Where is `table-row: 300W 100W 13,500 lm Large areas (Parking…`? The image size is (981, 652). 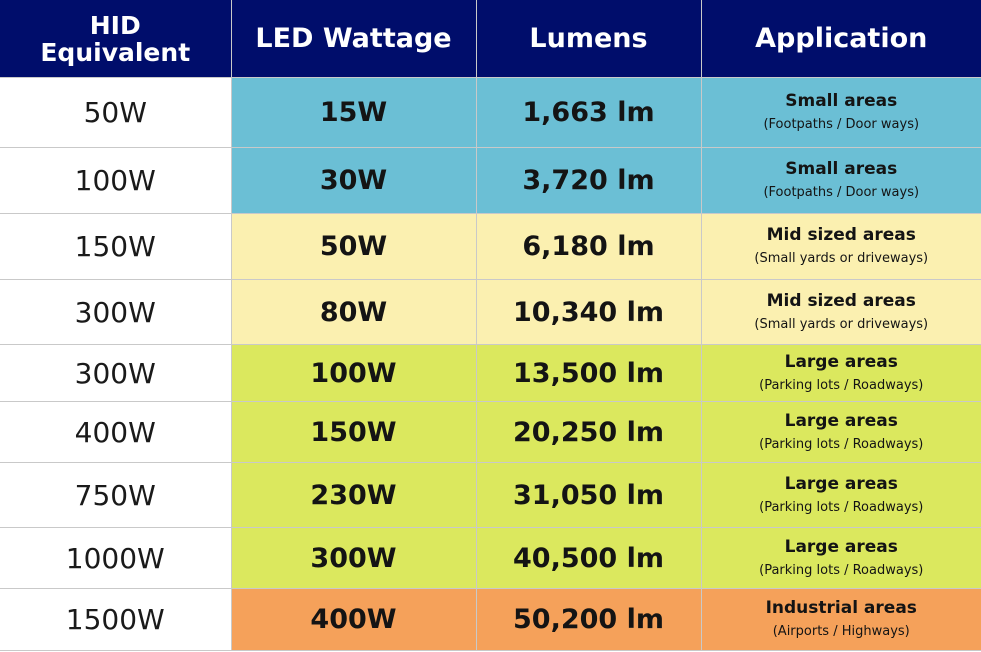 table-row: 300W 100W 13,500 lm Large areas (Parking… is located at coordinates (490, 373).